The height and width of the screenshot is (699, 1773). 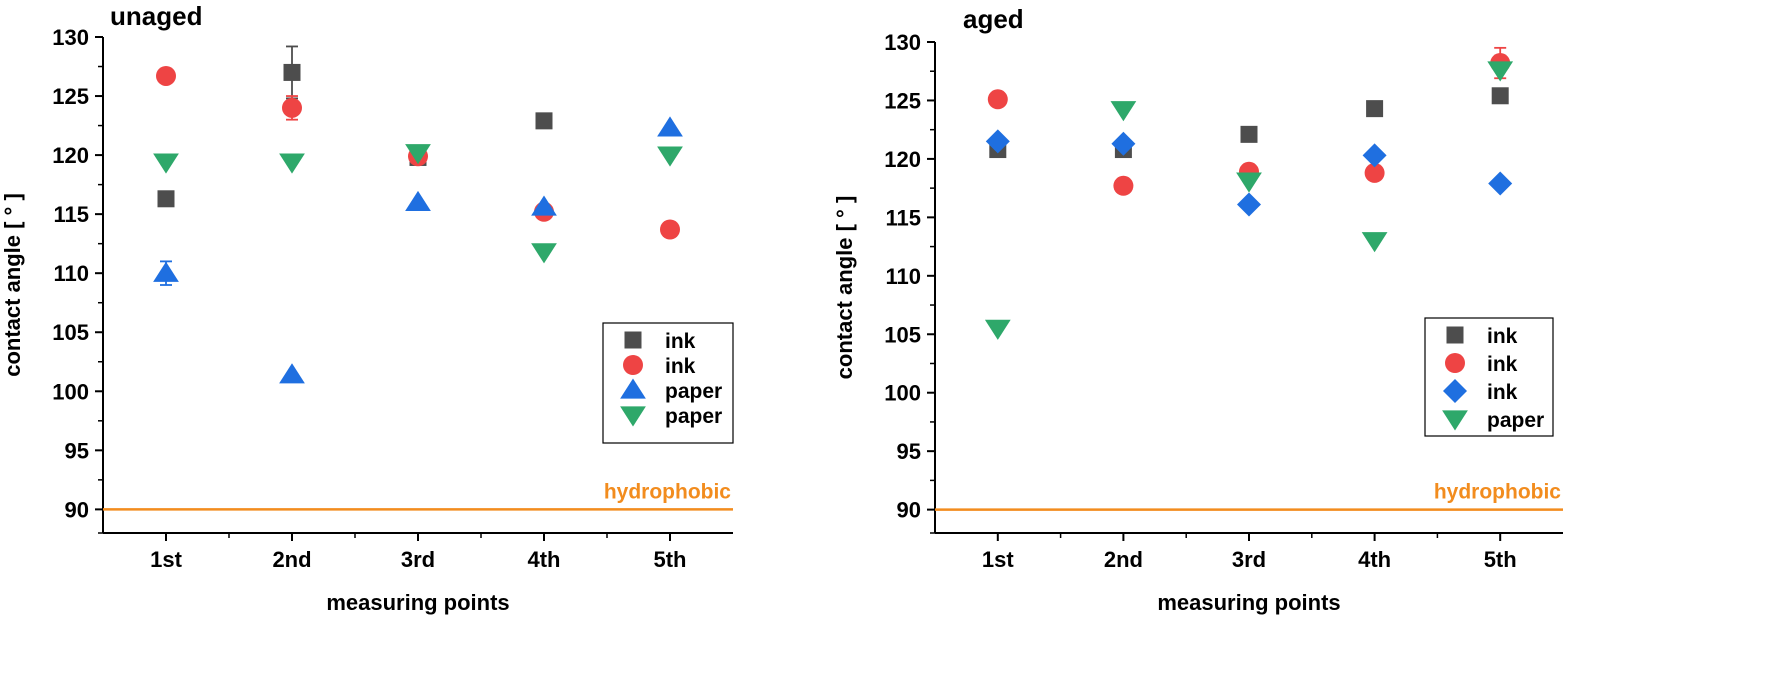 I want to click on series-triangle-up, so click(x=418, y=250).